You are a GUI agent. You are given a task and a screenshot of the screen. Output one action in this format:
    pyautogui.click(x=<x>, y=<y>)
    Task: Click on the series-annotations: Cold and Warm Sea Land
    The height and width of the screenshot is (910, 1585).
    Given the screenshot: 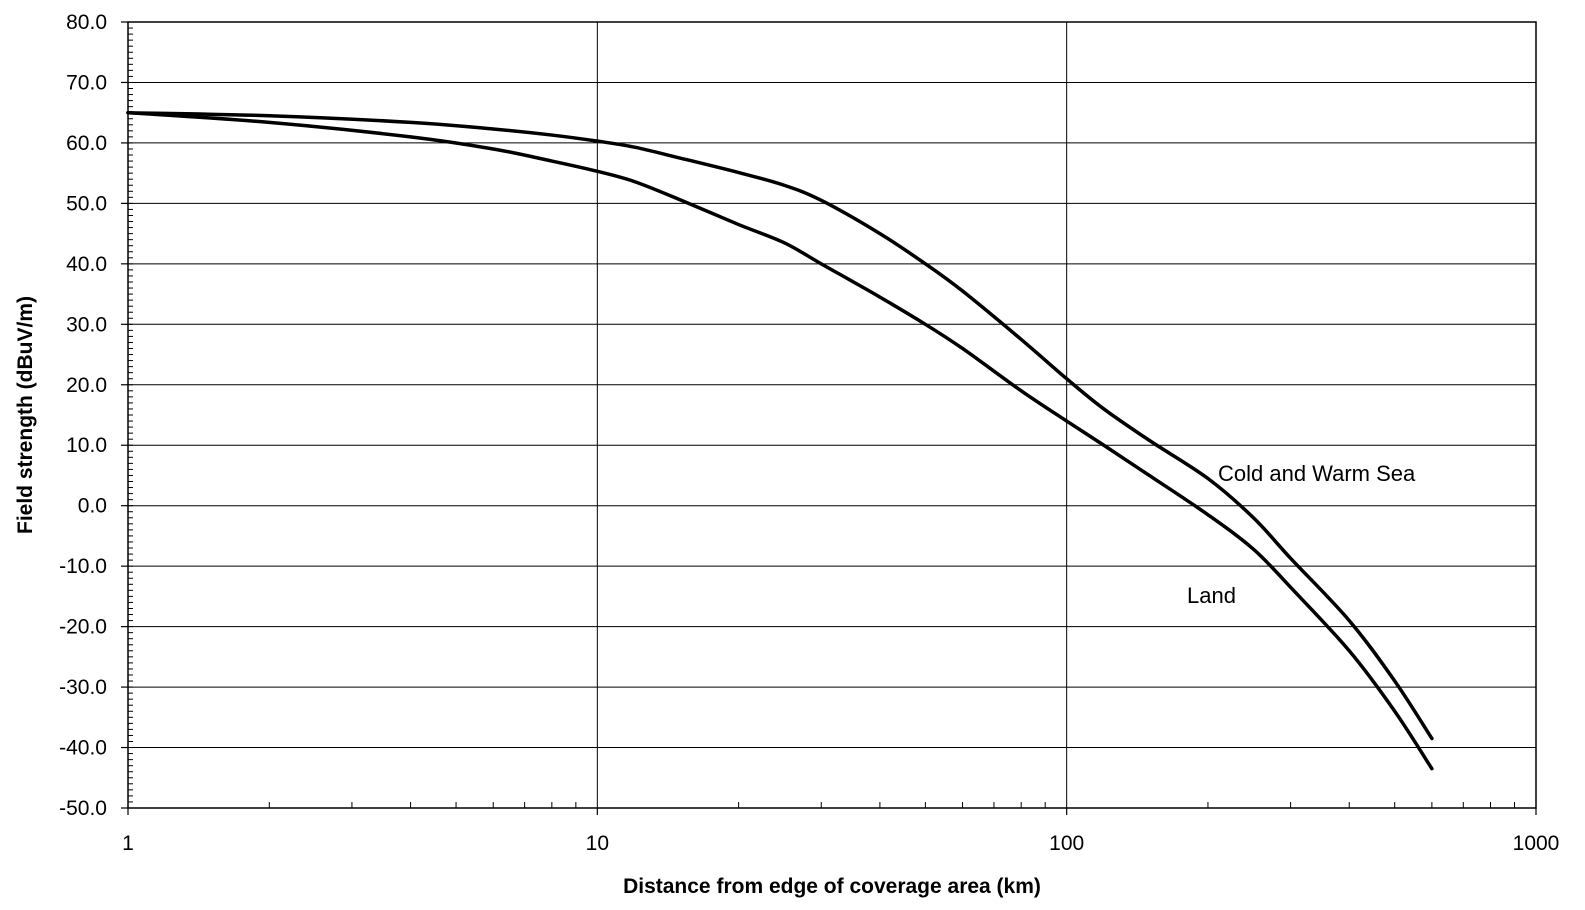 What is the action you would take?
    pyautogui.click(x=1301, y=534)
    